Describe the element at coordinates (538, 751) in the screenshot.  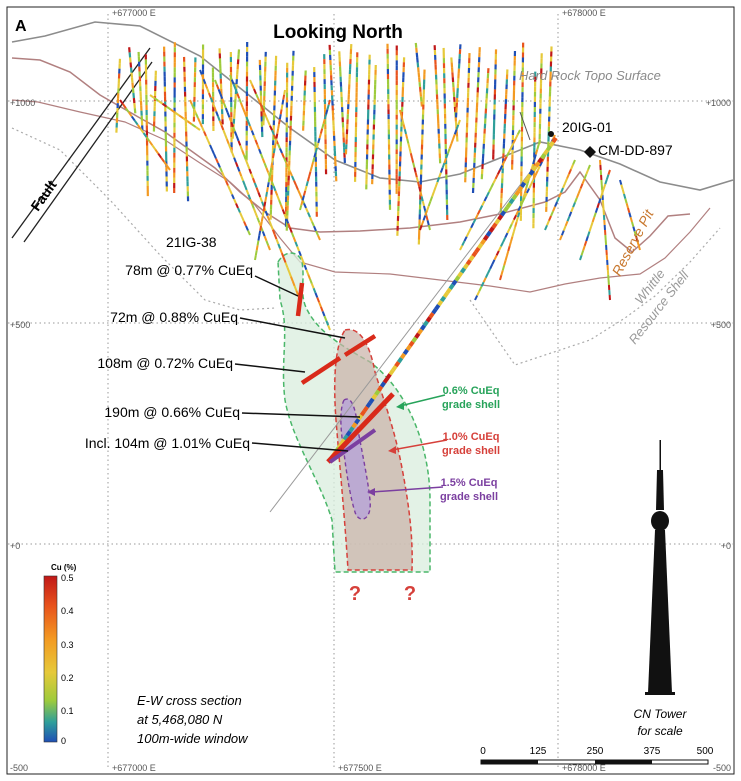
I see `scale-tick-125: 125` at that location.